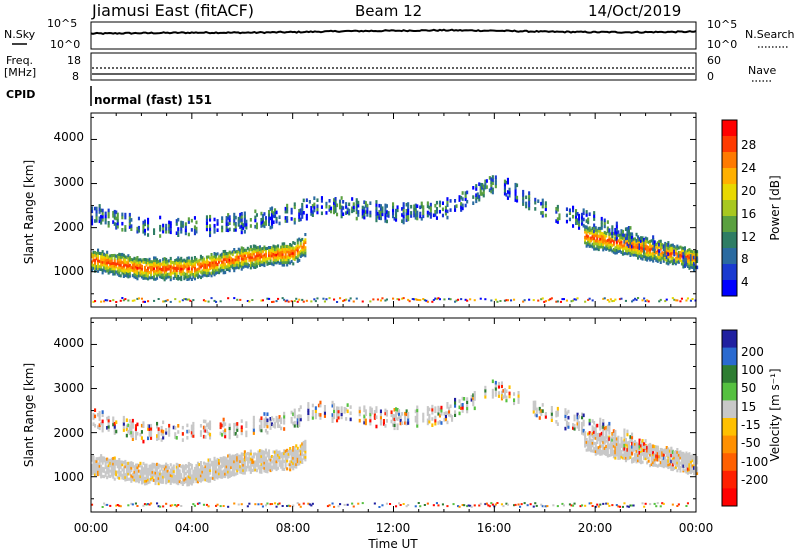  Describe the element at coordinates (393, 66) in the screenshot. I see `freq-panel-frame` at that location.